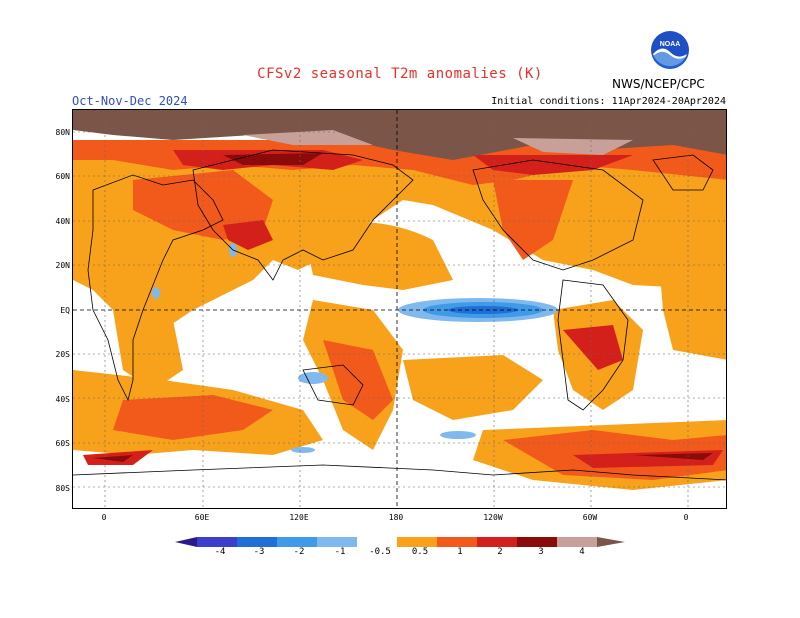  What do you see at coordinates (460, 552) in the screenshot?
I see `colorbar-label: 1` at bounding box center [460, 552].